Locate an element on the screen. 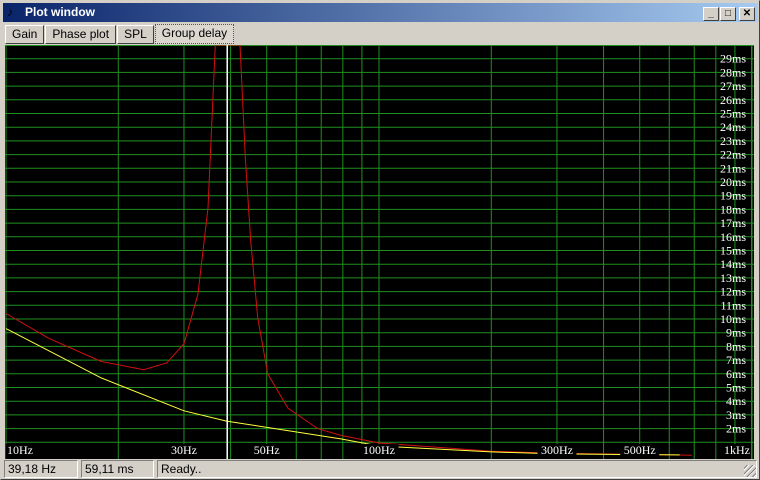 The width and height of the screenshot is (760, 480). status-frequency: 39,18 Hz is located at coordinates (41, 469).